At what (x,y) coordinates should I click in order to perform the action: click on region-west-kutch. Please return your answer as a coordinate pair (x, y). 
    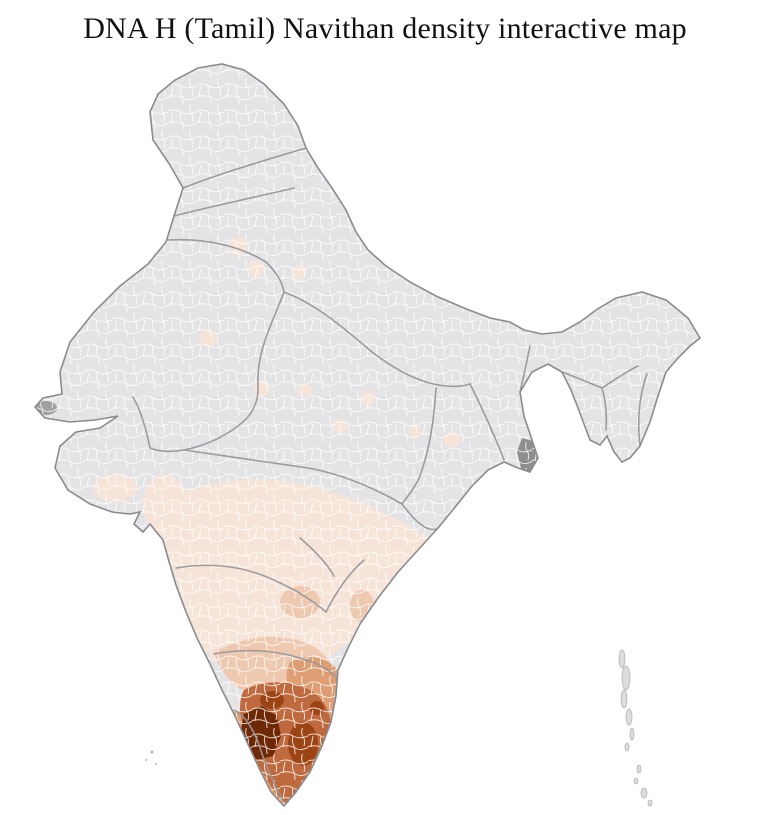
    Looking at the image, I should click on (46, 408).